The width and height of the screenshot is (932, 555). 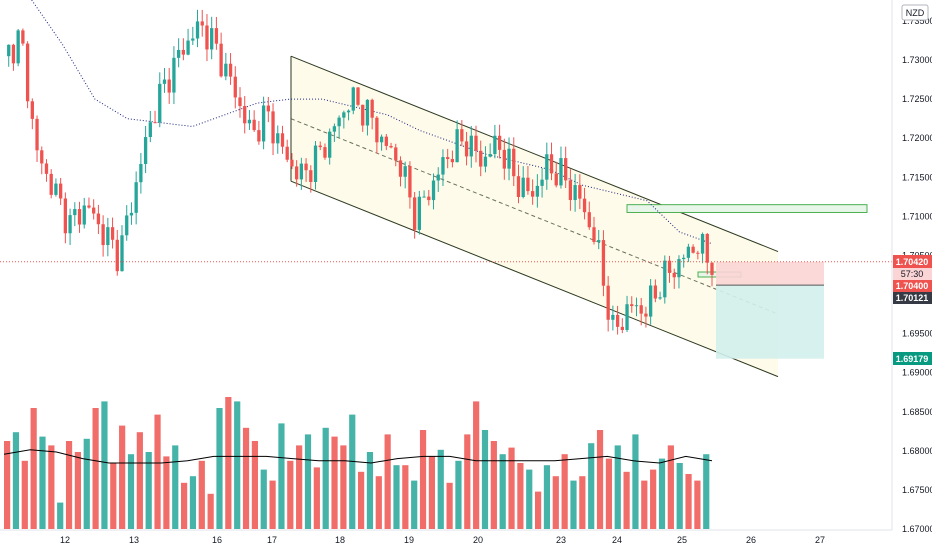 I want to click on current-price-label: 1.70420, so click(x=912, y=262).